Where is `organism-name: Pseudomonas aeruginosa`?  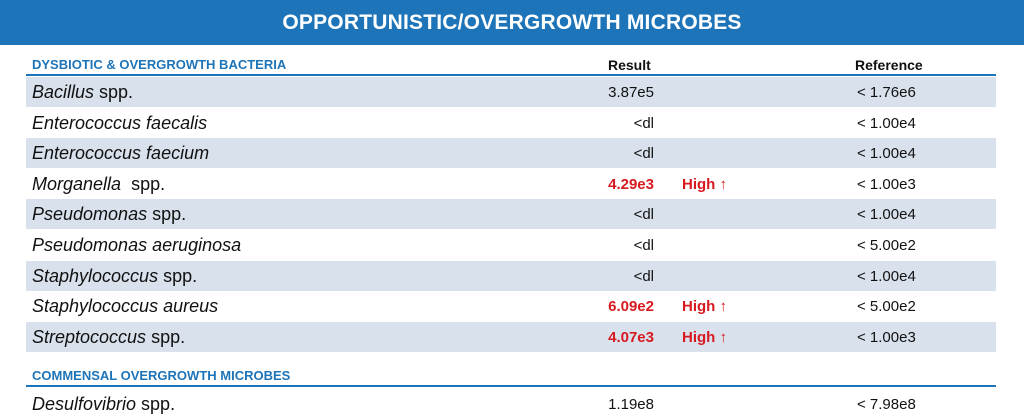 organism-name: Pseudomonas aeruginosa is located at coordinates (136, 245).